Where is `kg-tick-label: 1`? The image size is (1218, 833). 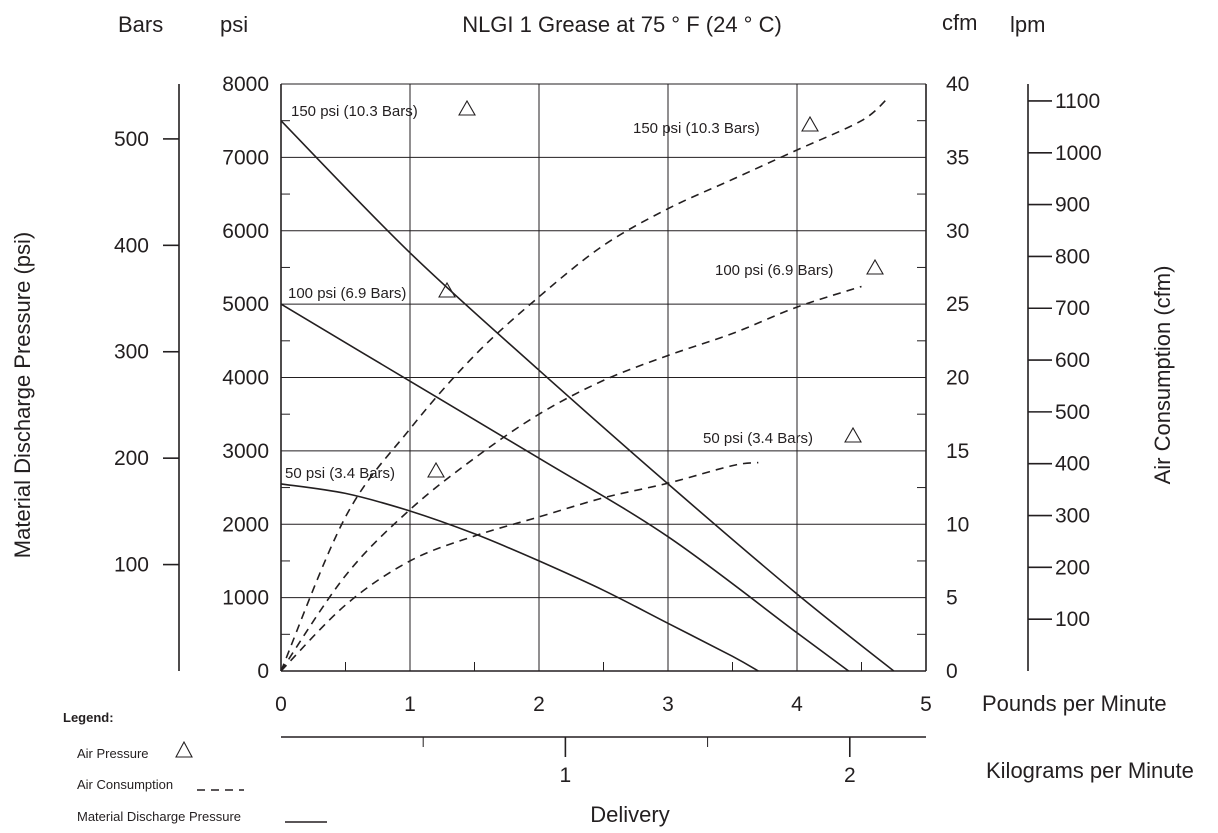
kg-tick-label: 1 is located at coordinates (566, 775).